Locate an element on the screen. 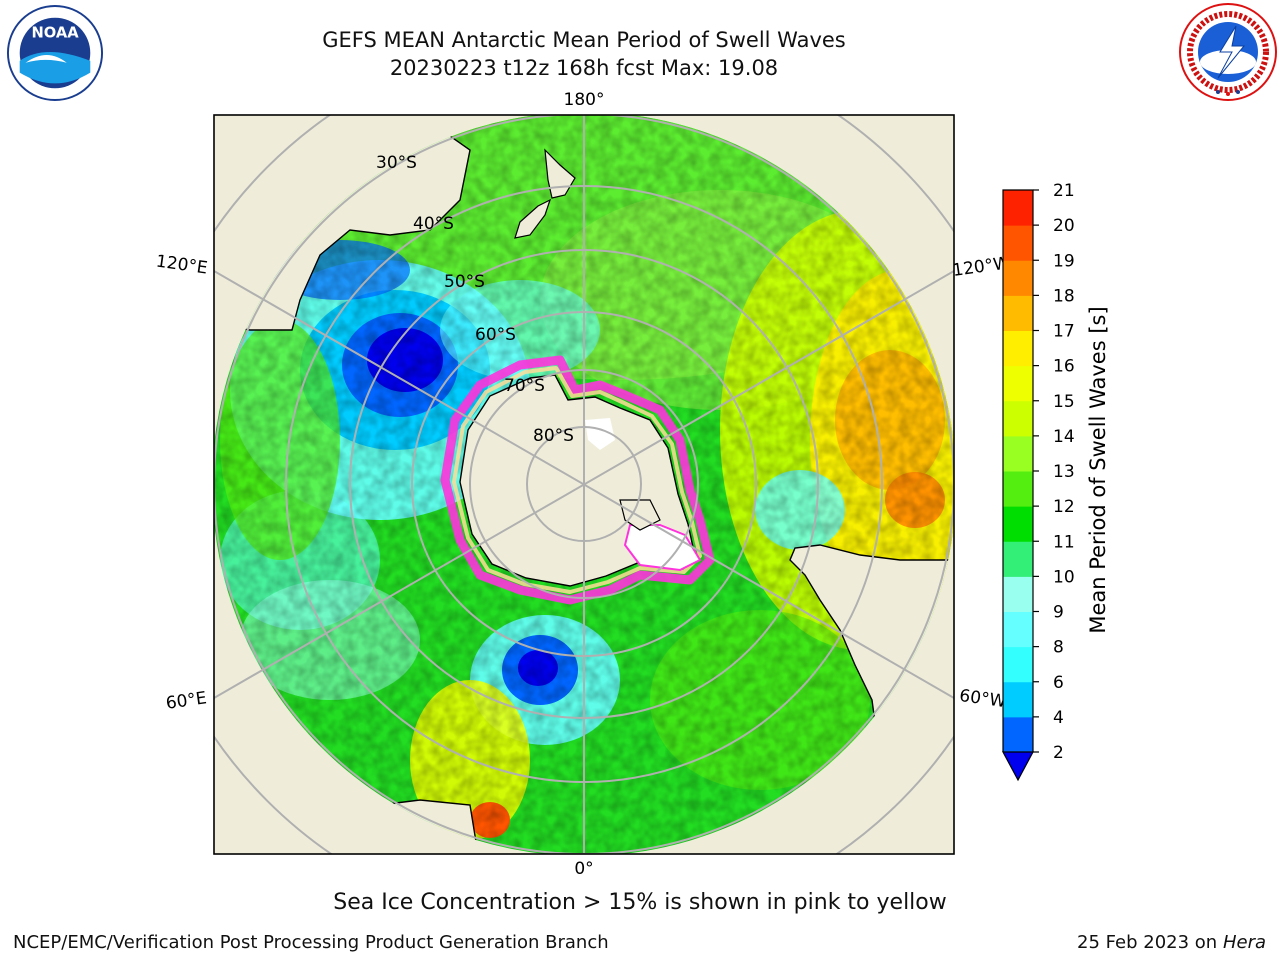  lon-label-60w: 60°W is located at coordinates (982, 699).